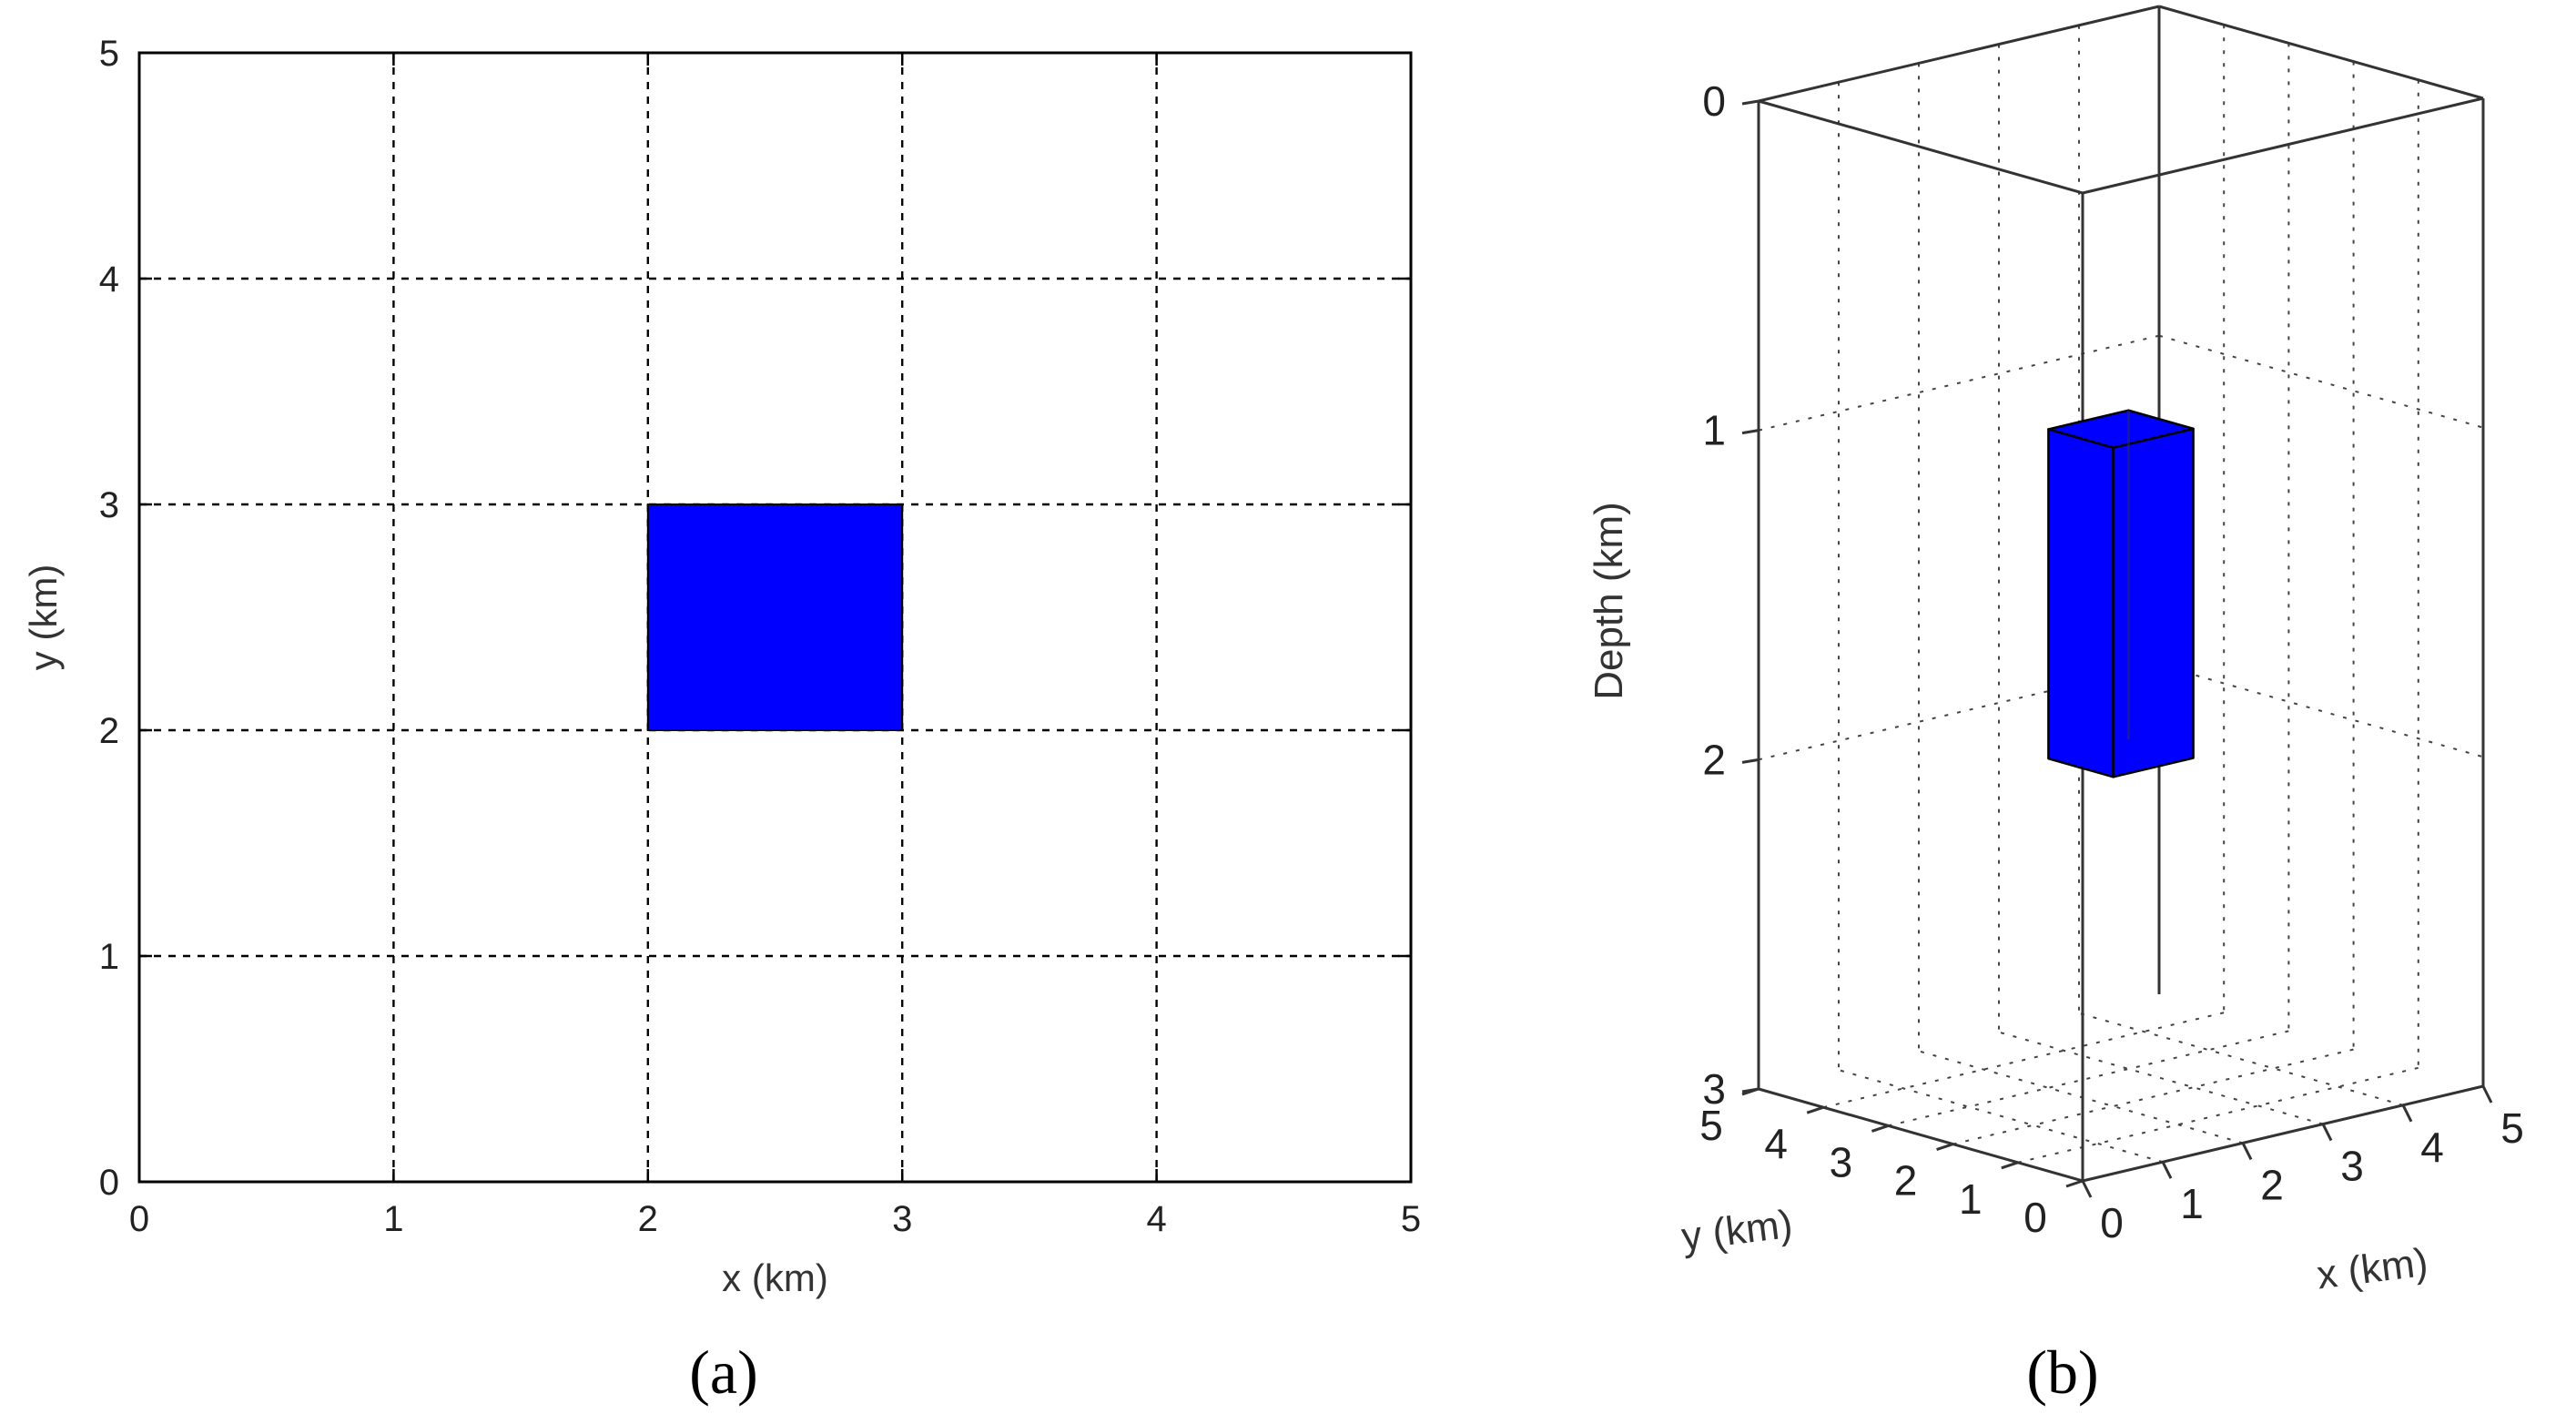 This screenshot has height=1424, width=2576. What do you see at coordinates (1609, 601) in the screenshot?
I see `z-axis-label-b: Depth (km)` at bounding box center [1609, 601].